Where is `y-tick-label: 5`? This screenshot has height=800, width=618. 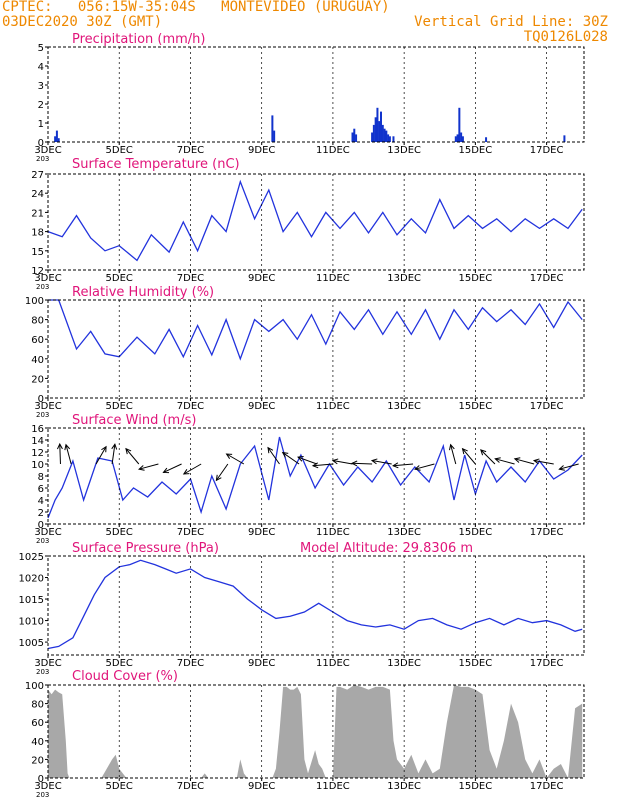 y-tick-label: 5 is located at coordinates (41, 48).